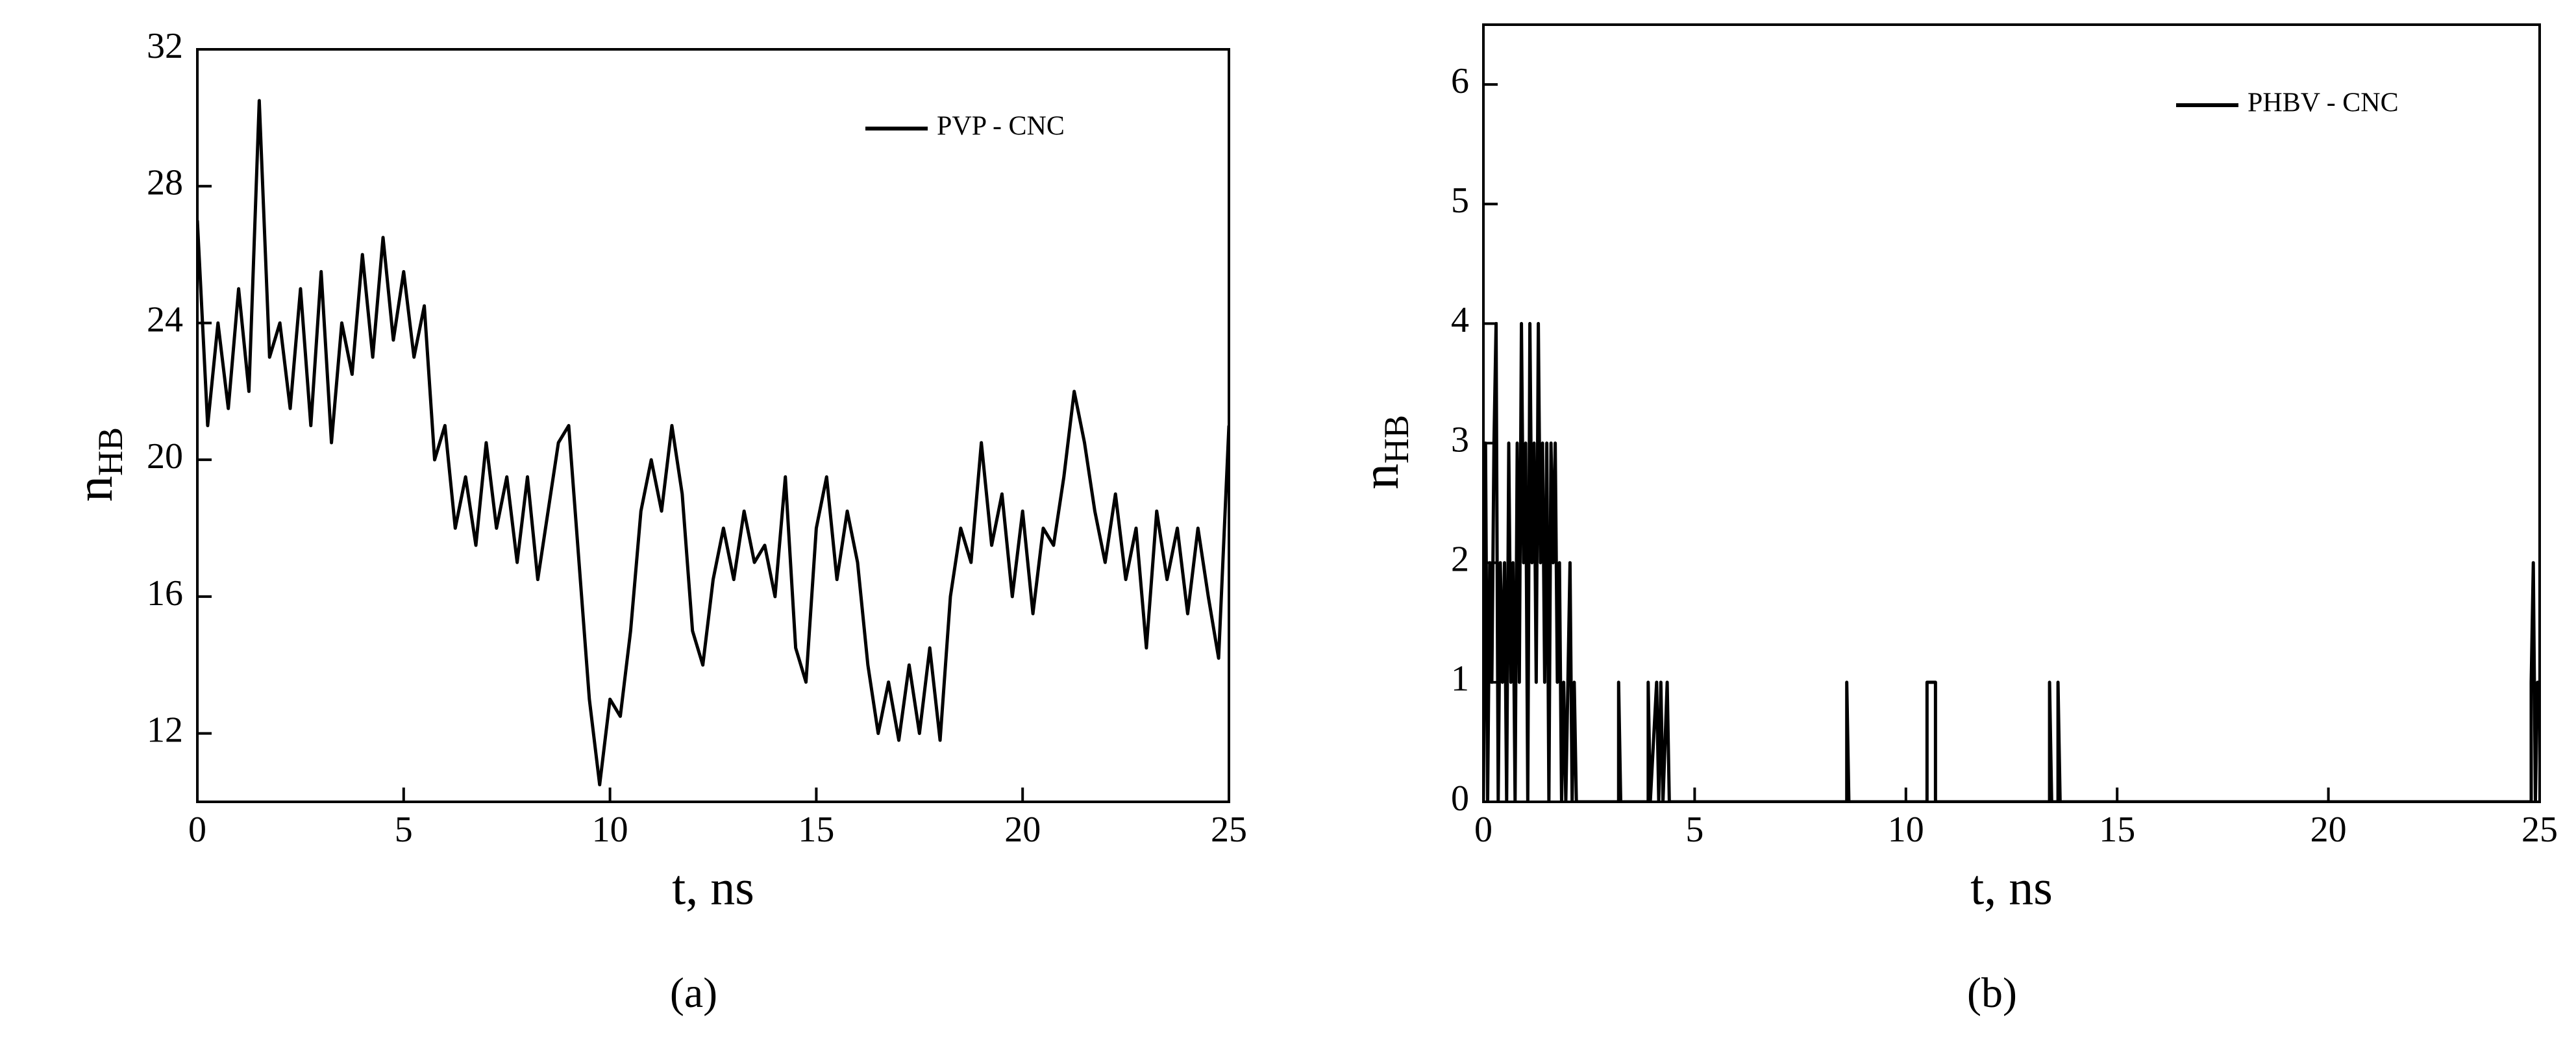 Image resolution: width=2576 pixels, height=1044 pixels. What do you see at coordinates (1460, 798) in the screenshot?
I see `y-tick-label: 0` at bounding box center [1460, 798].